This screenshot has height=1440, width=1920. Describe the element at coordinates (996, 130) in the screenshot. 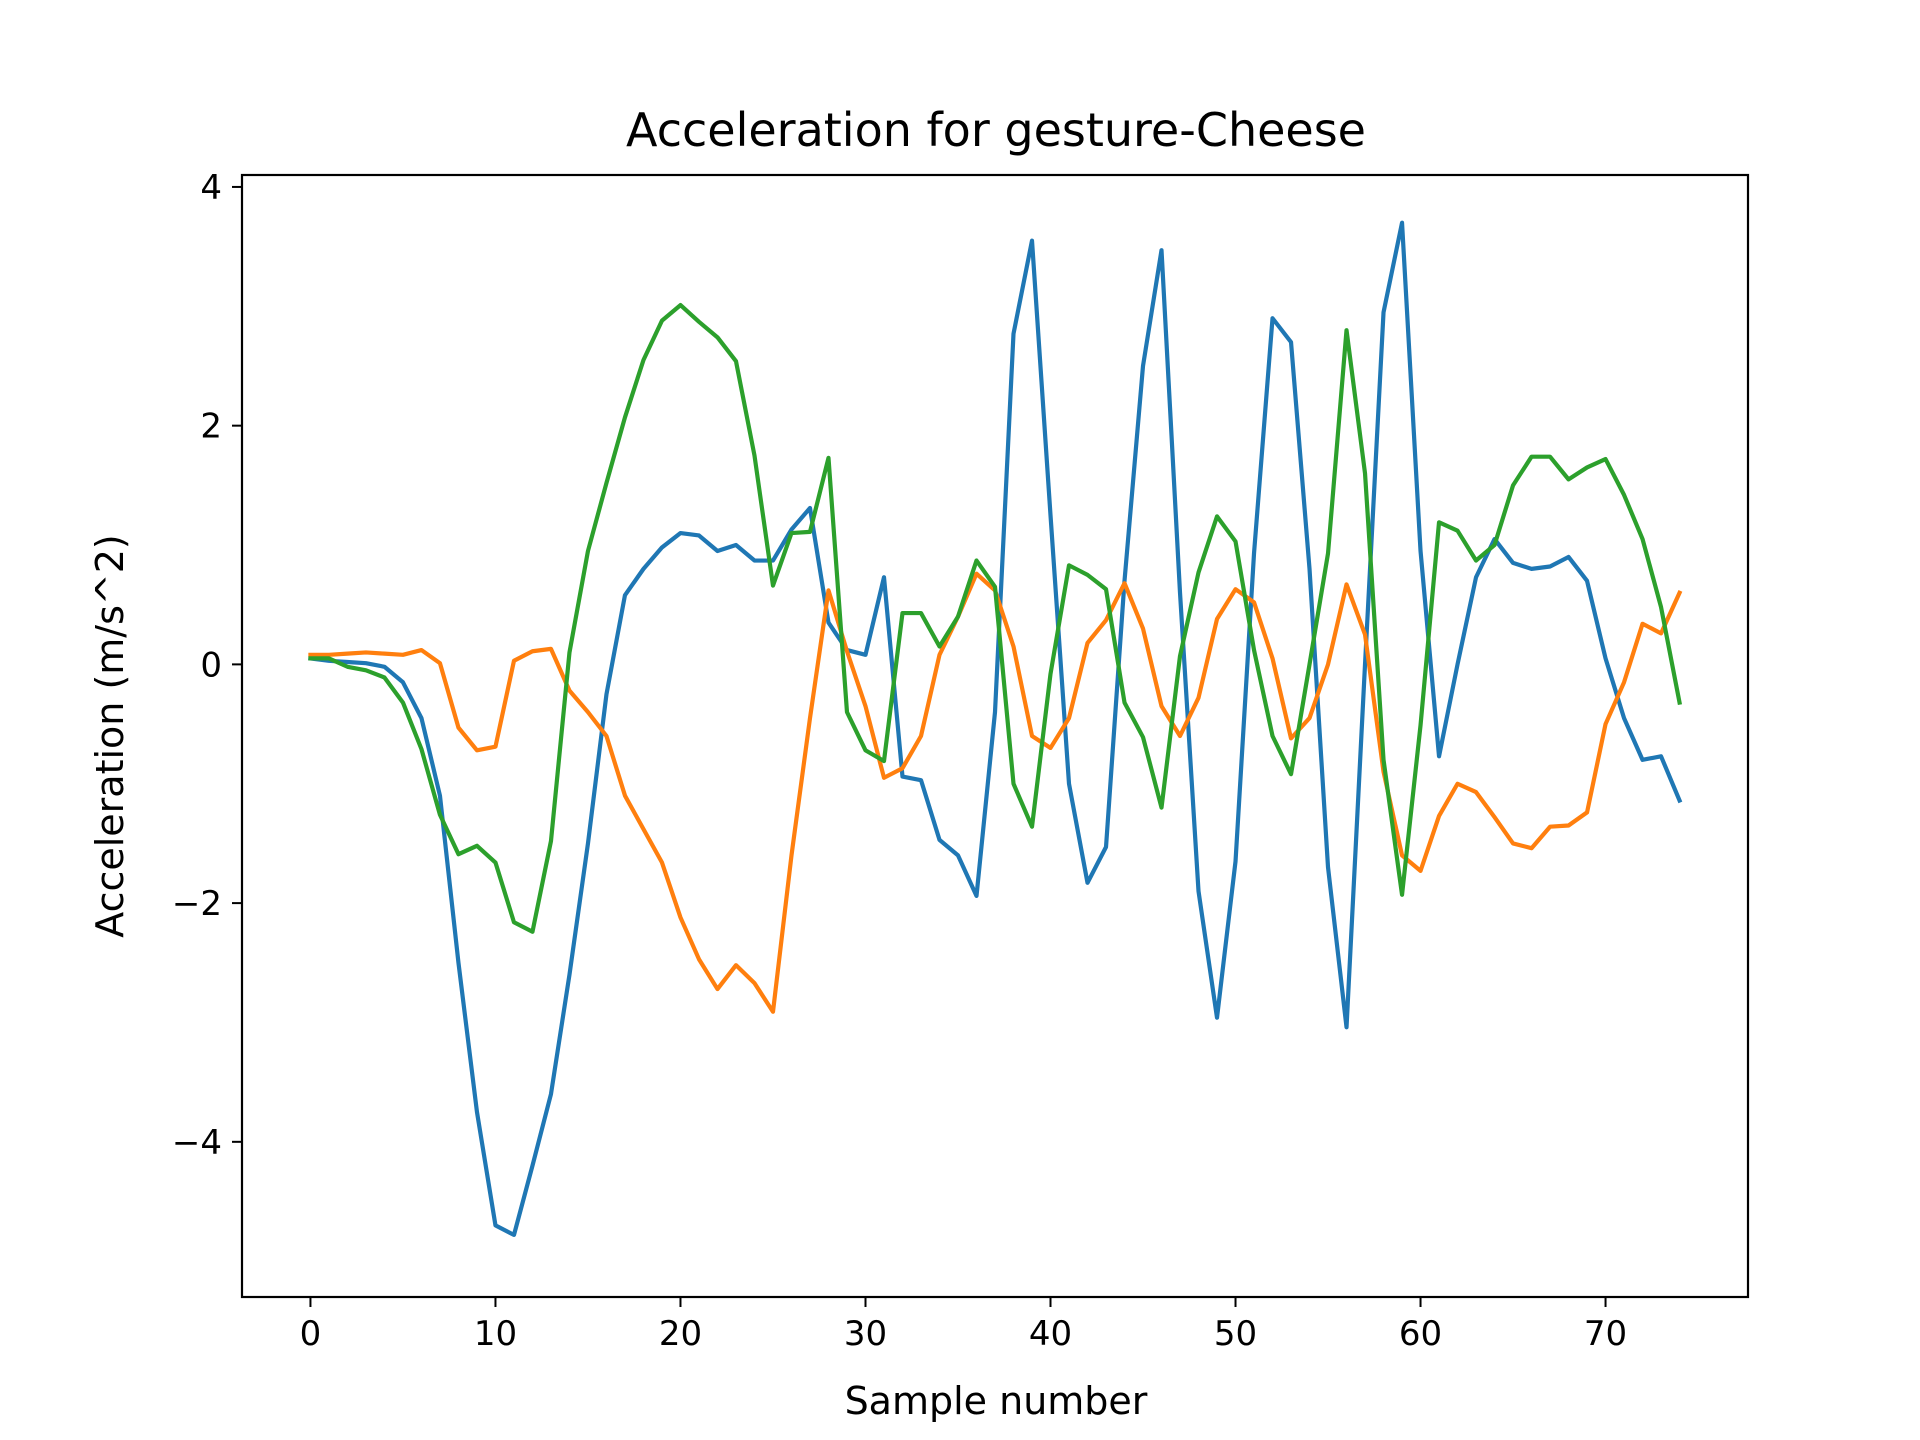

I see `chart-title: Acceleration for gesture-Cheese` at that location.